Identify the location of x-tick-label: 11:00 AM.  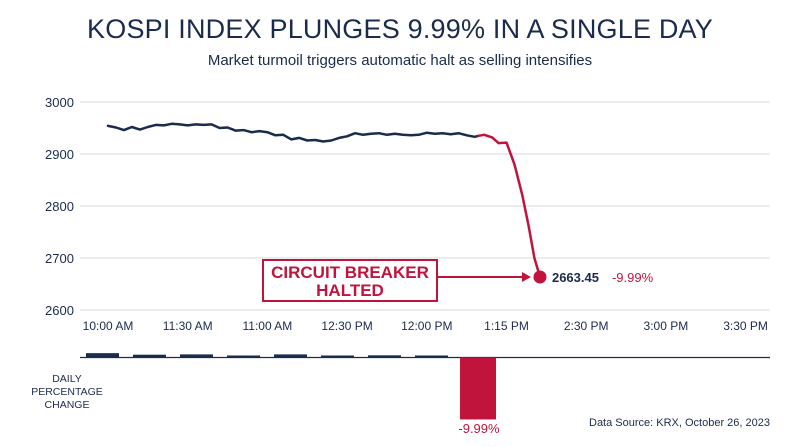
(267, 326).